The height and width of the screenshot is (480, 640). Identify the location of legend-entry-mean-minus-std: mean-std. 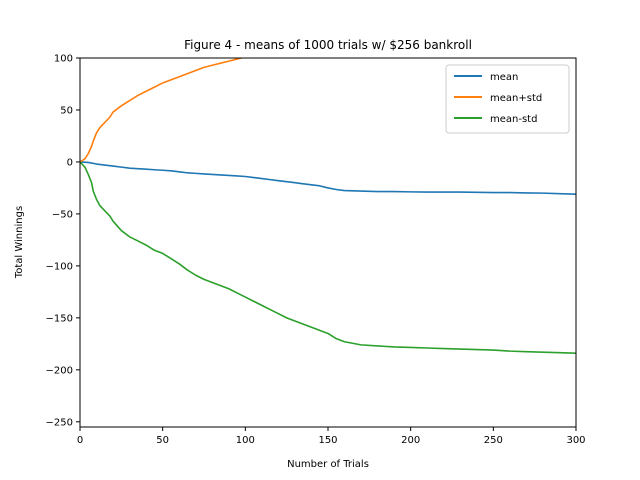
(513, 119).